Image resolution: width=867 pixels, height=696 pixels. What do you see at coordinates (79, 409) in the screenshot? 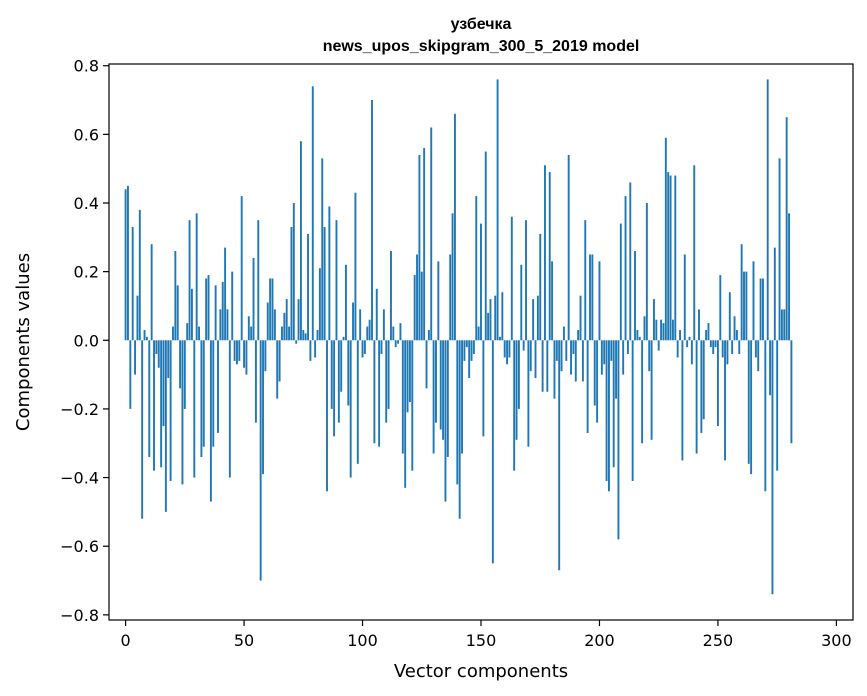
I see `y-tick-label: −0.2` at bounding box center [79, 409].